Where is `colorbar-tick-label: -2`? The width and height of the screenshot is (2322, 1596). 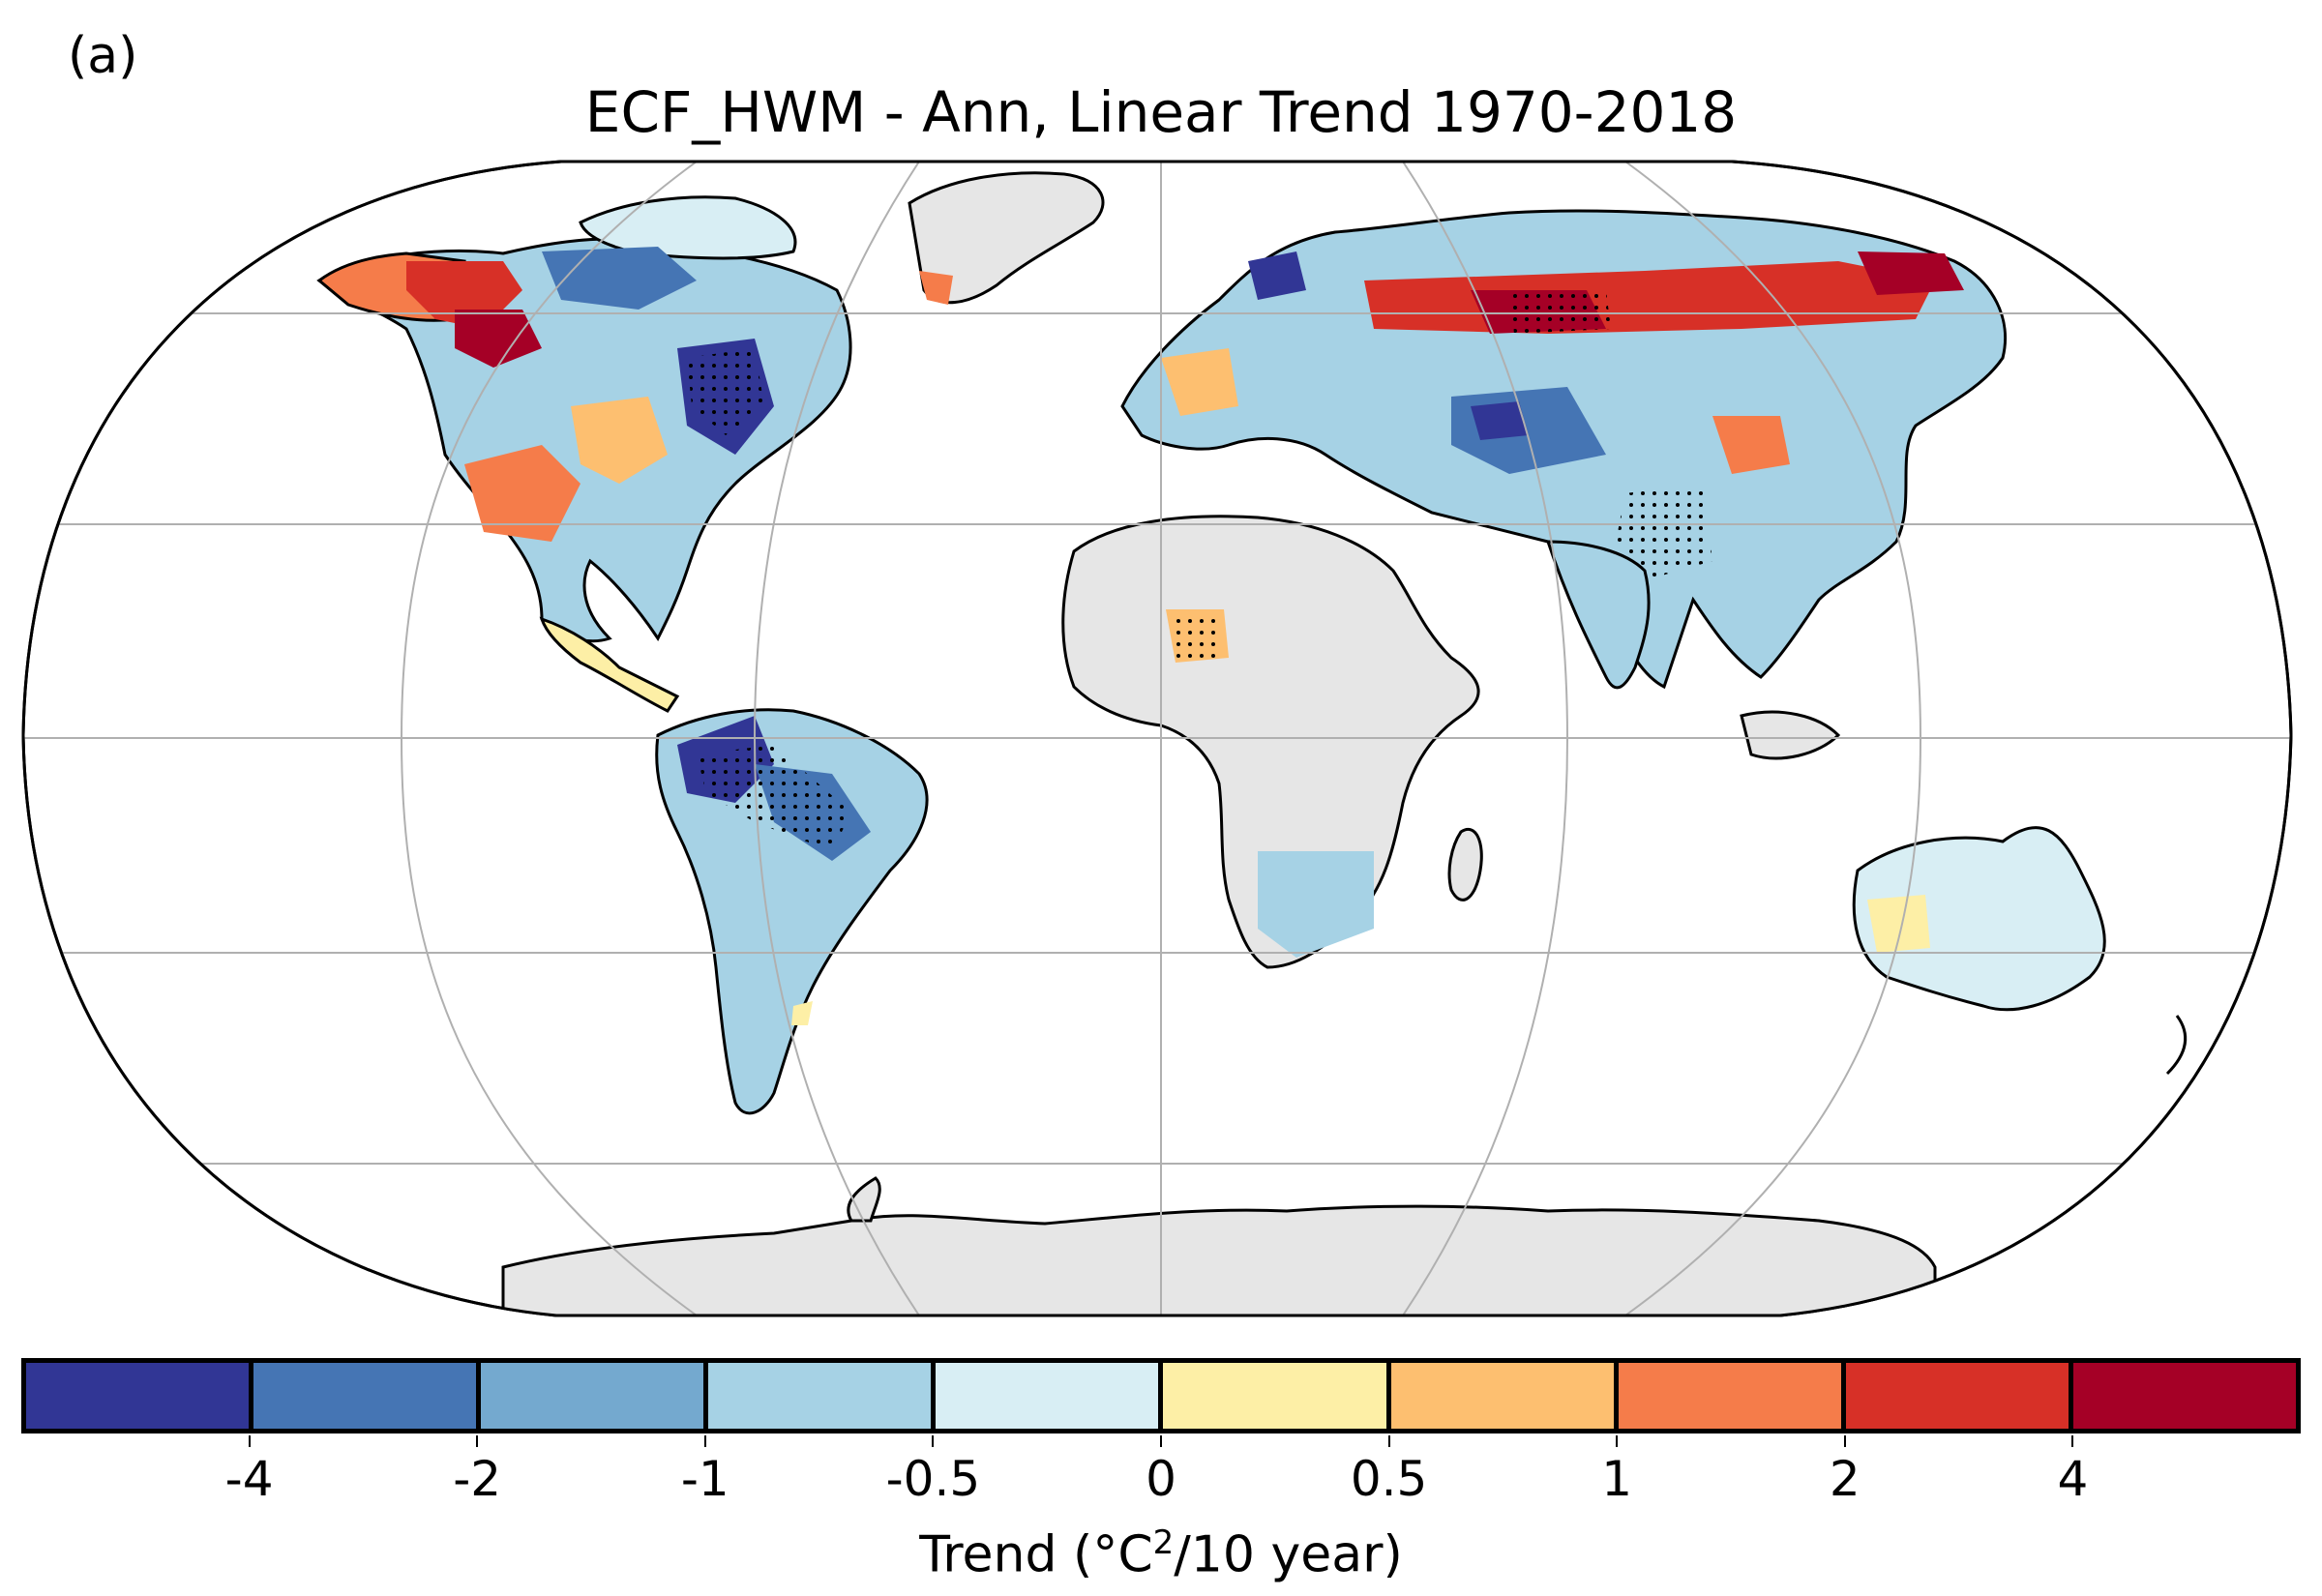 colorbar-tick-label: -2 is located at coordinates (477, 1479).